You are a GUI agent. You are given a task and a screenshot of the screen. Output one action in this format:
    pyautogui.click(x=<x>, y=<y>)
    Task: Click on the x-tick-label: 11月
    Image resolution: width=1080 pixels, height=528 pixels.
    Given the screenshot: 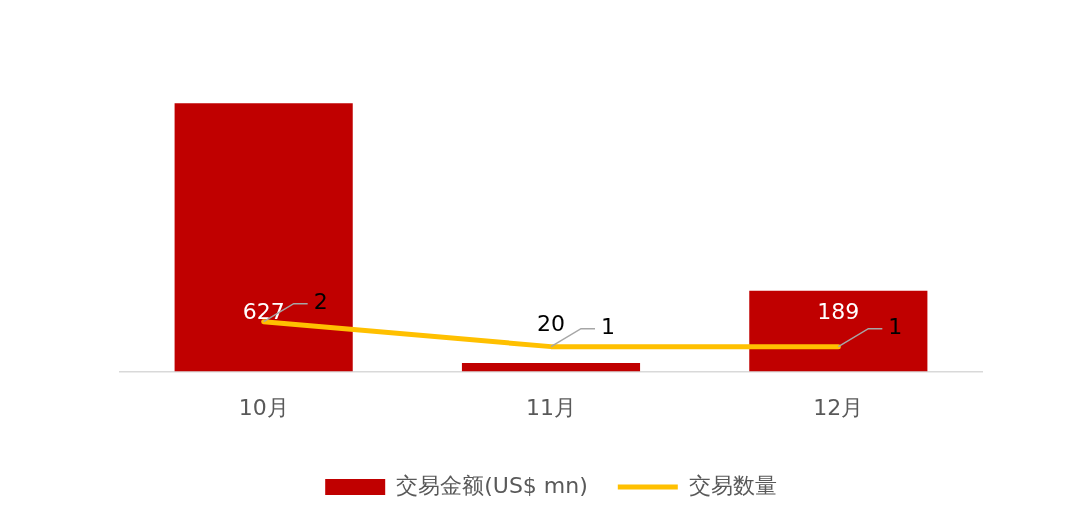 What is the action you would take?
    pyautogui.click(x=551, y=407)
    